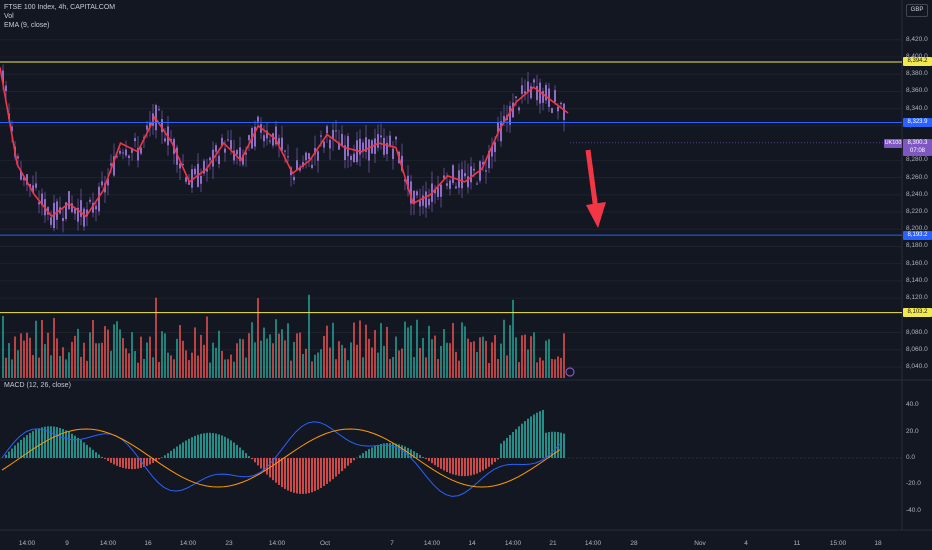 This screenshot has height=550, width=932. I want to click on volume-legend: Vol, so click(9, 16).